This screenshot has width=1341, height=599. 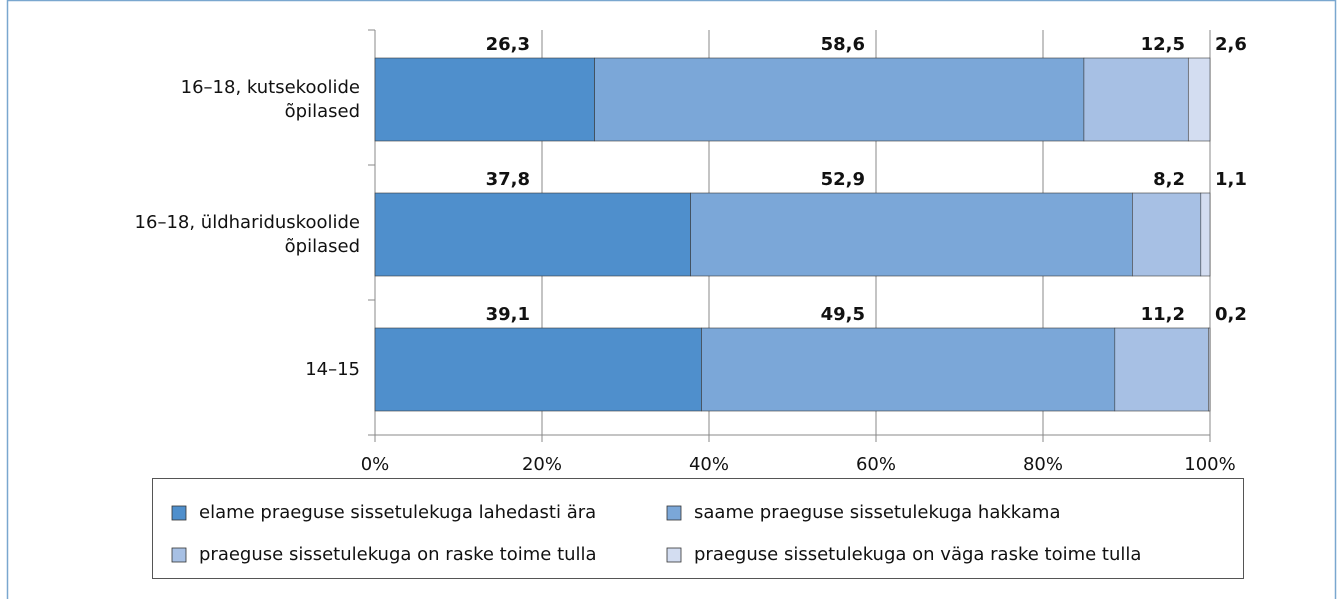 What do you see at coordinates (508, 314) in the screenshot?
I see `data-label: 39,1` at bounding box center [508, 314].